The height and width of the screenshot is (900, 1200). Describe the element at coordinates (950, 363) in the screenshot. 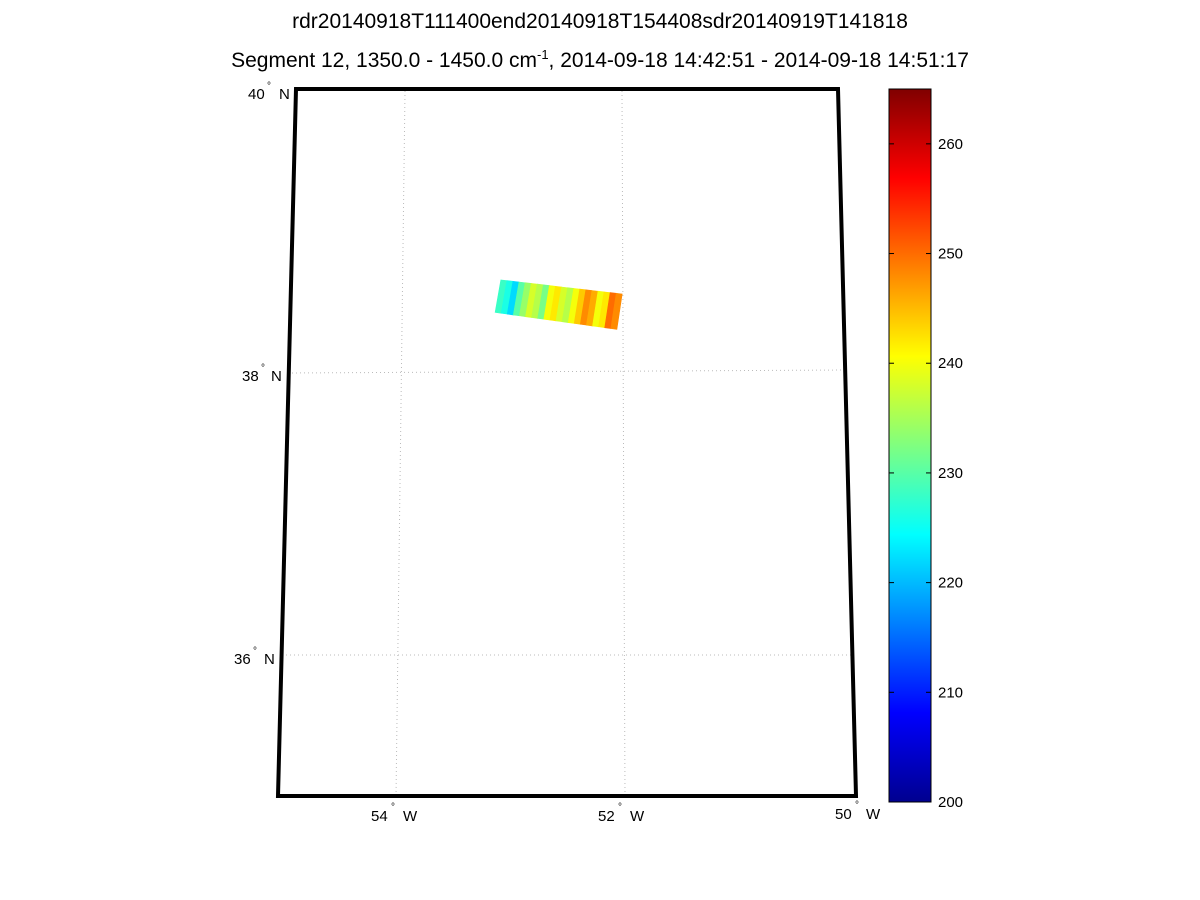

I see `colorbar-tick-label: 240` at that location.